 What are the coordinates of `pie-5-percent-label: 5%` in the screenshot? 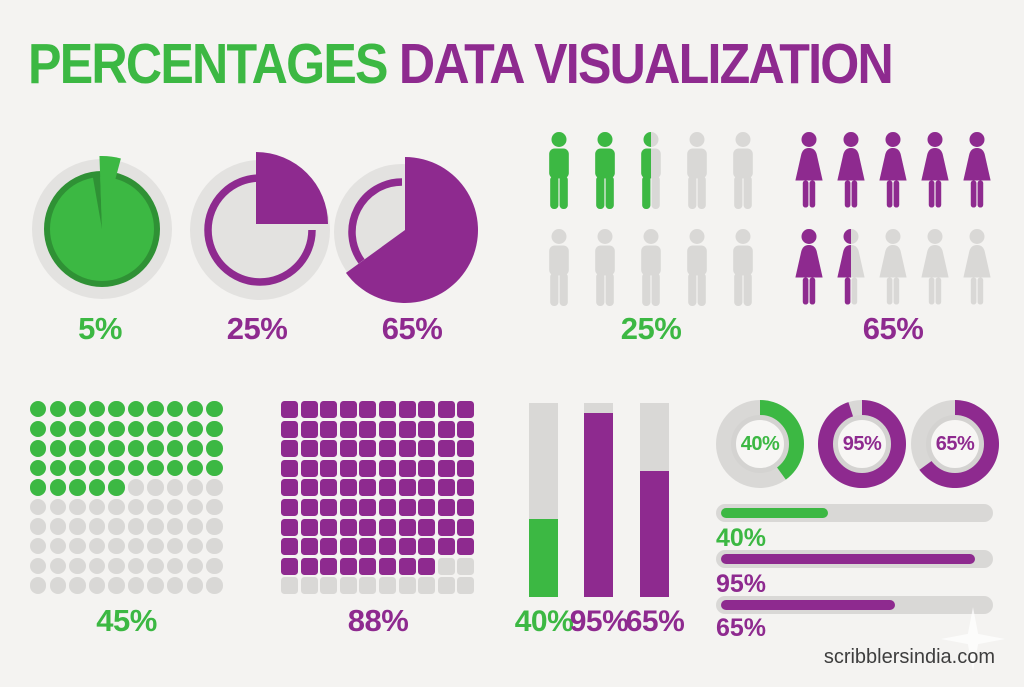 It's located at (100, 328).